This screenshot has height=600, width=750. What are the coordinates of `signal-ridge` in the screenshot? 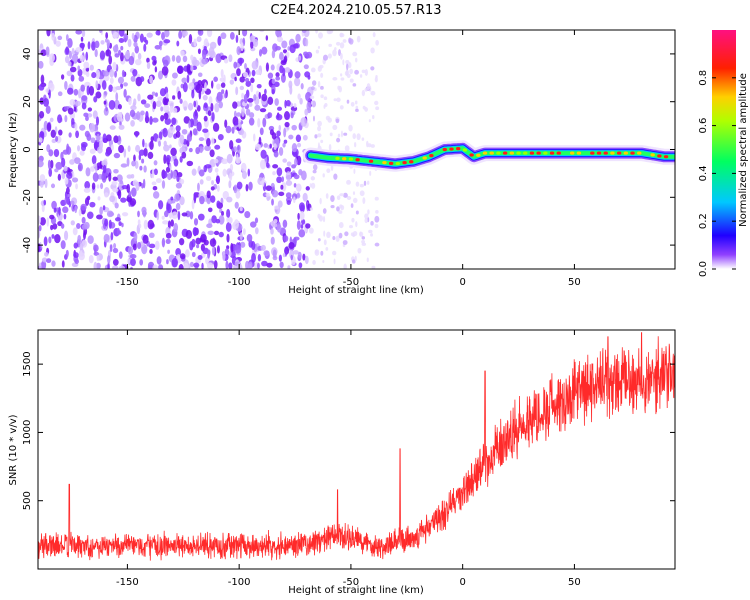 It's located at (488, 156).